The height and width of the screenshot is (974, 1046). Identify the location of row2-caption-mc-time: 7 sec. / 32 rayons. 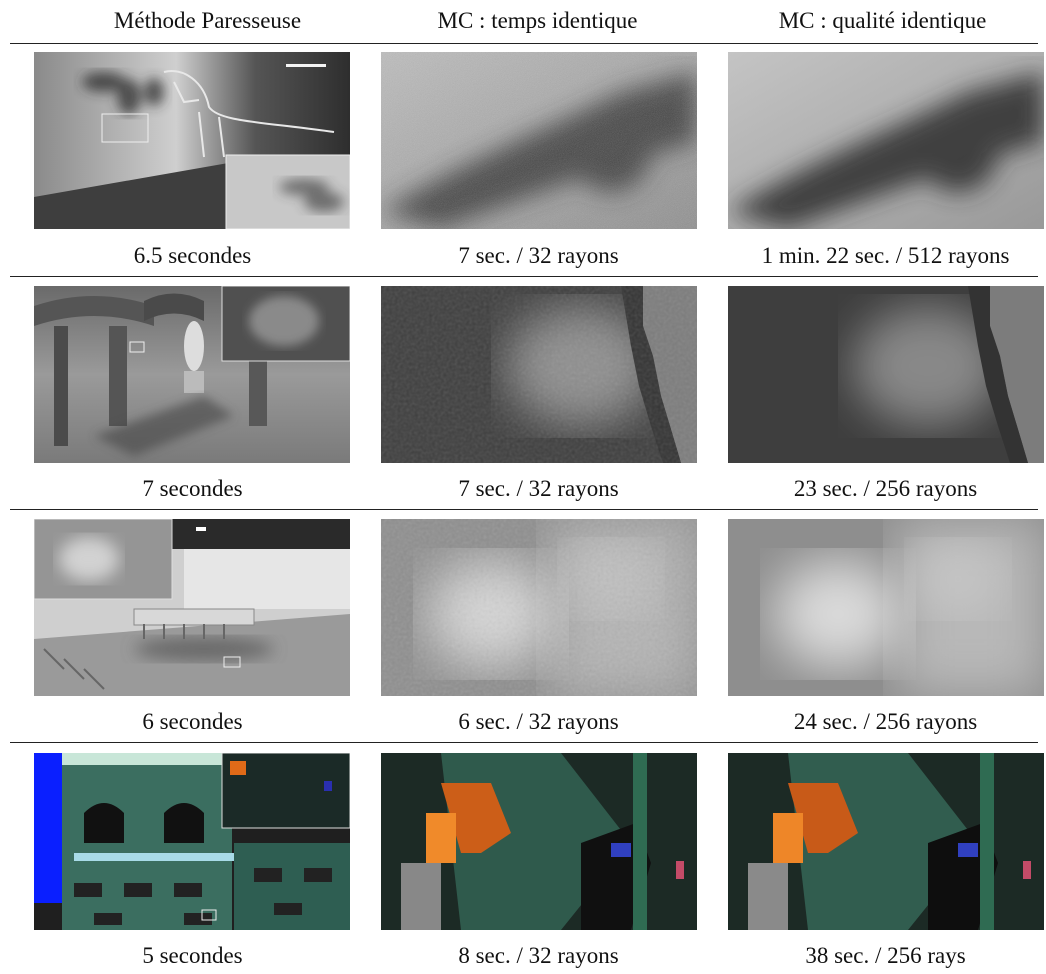
(538, 488).